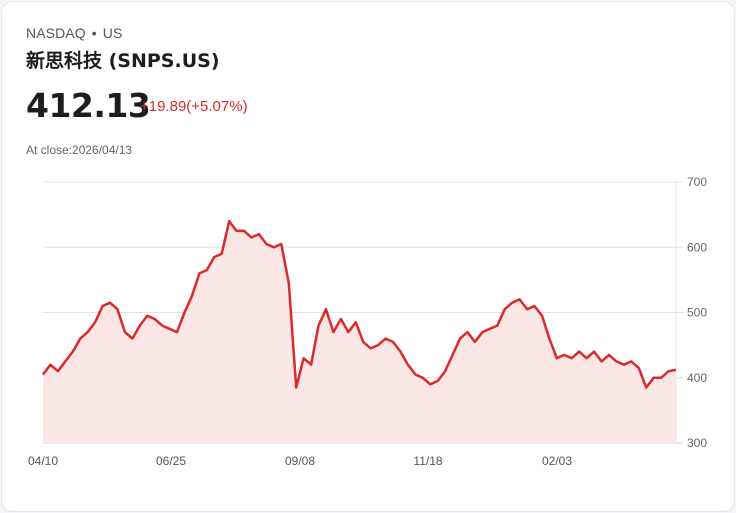 The width and height of the screenshot is (736, 513). I want to click on stock-title: 新思科技 (SNPS.US), so click(123, 61).